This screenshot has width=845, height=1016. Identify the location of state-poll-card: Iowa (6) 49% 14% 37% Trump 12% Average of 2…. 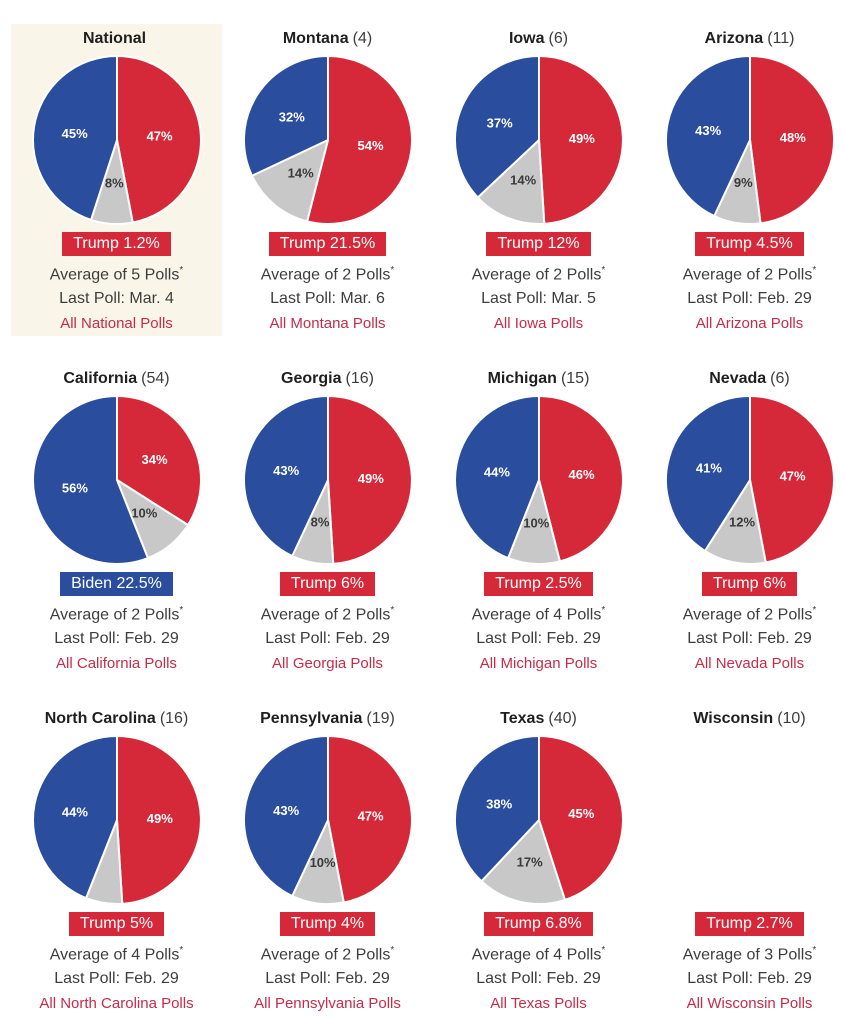
(538, 180).